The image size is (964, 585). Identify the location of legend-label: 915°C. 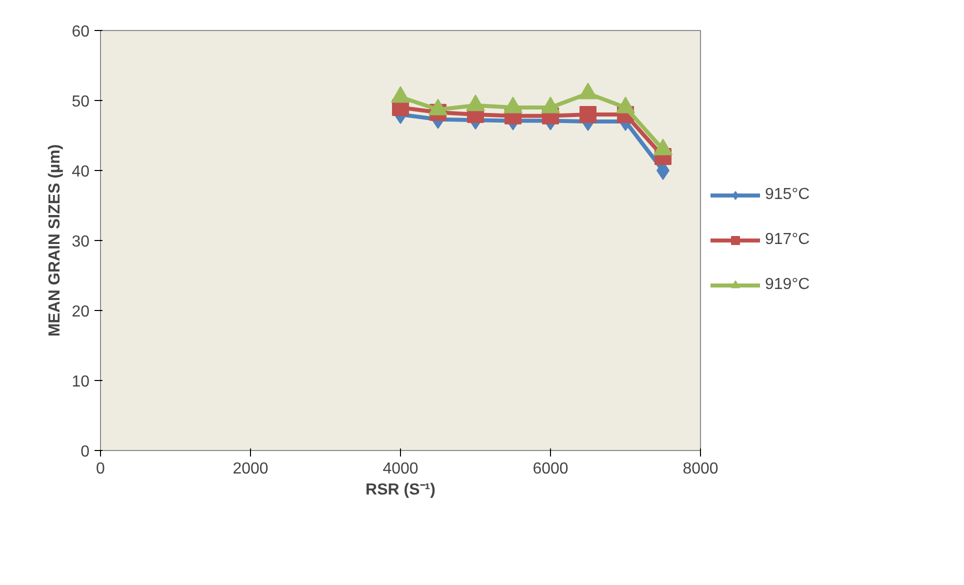
(787, 195).